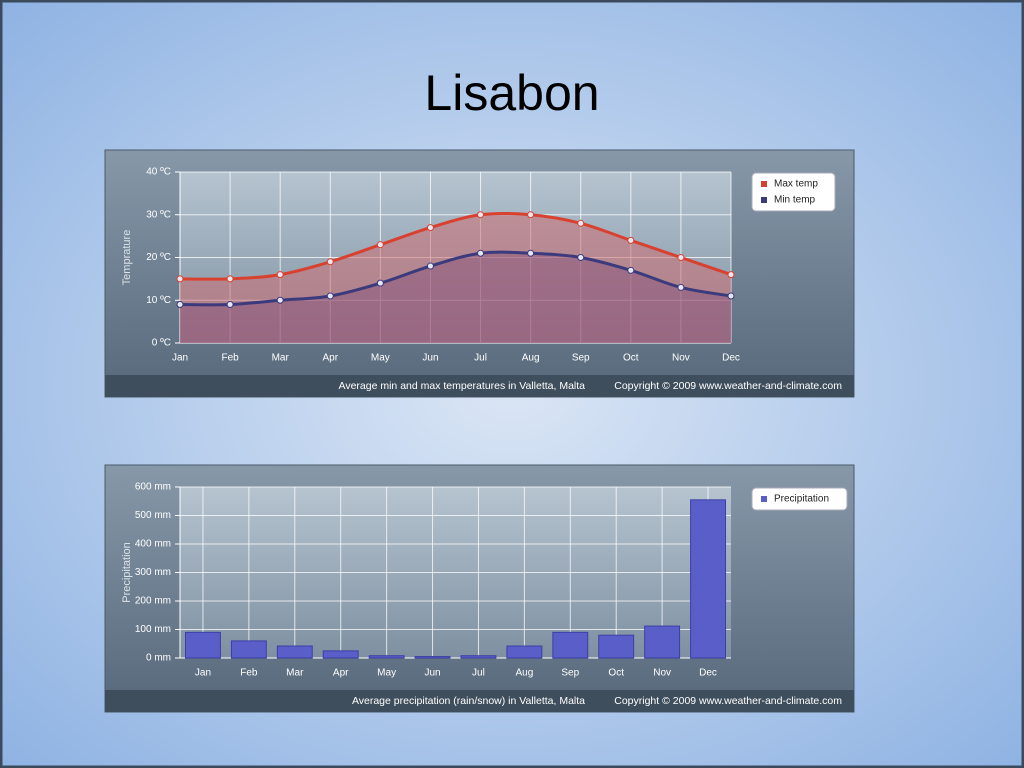  What do you see at coordinates (511, 93) in the screenshot?
I see `slide-title: Lisabon` at bounding box center [511, 93].